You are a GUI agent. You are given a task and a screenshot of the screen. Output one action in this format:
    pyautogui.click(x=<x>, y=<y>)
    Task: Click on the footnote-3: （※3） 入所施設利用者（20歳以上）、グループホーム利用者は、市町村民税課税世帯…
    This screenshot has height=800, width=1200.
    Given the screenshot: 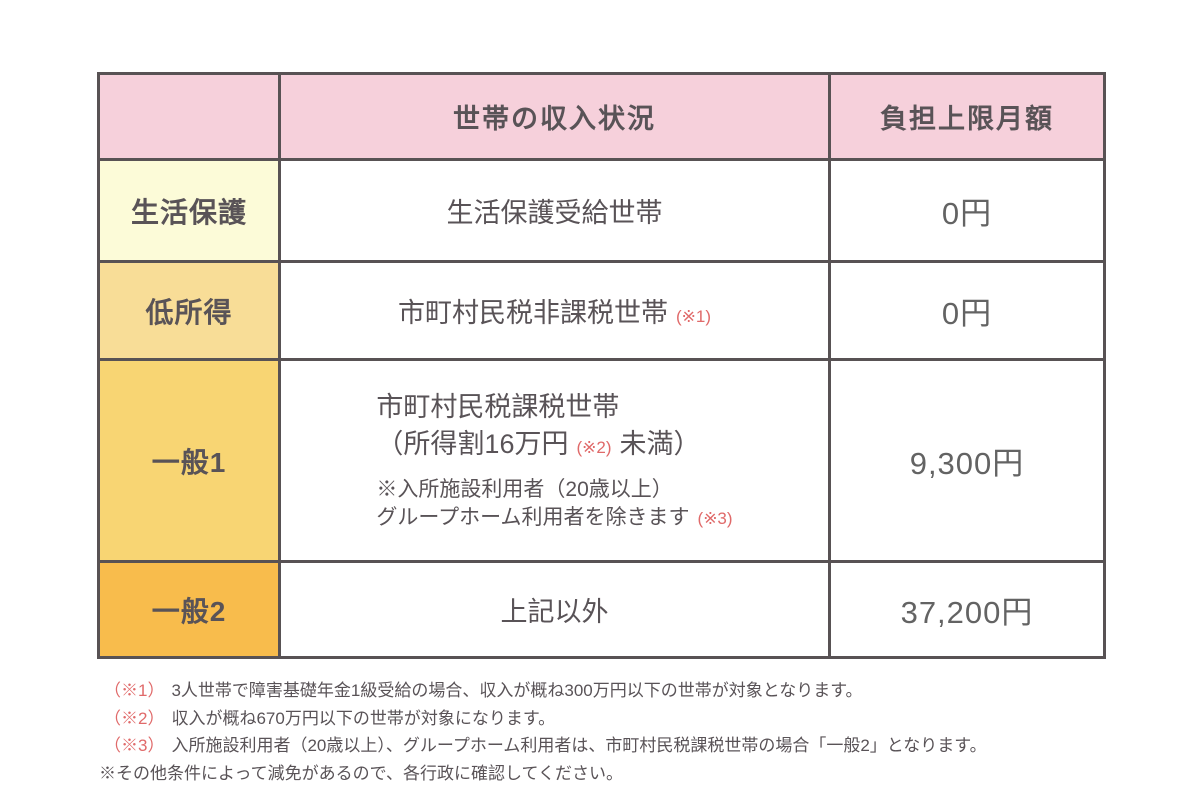 What is the action you would take?
    pyautogui.click(x=624, y=746)
    